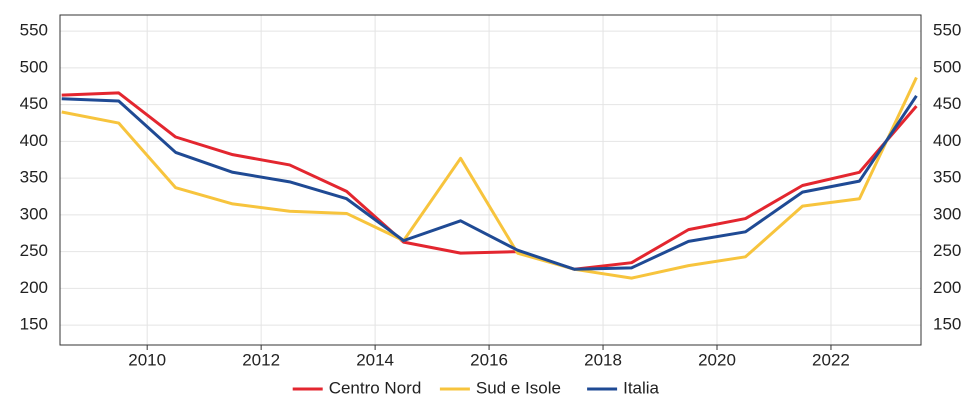 Image resolution: width=971 pixels, height=401 pixels. What do you see at coordinates (947, 66) in the screenshot?
I see `y2-tick-label: 500` at bounding box center [947, 66].